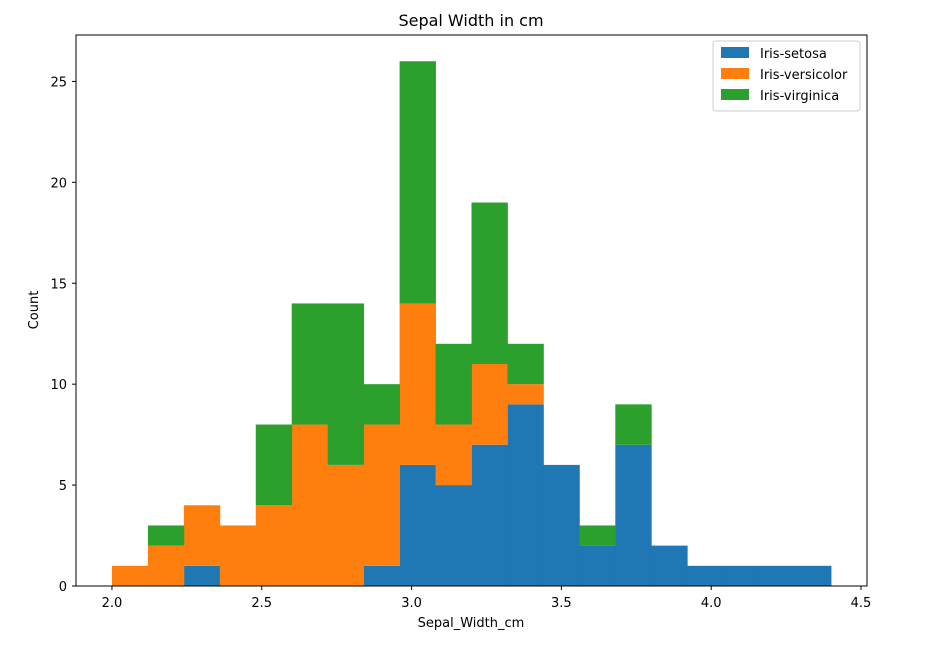  I want to click on legend-swatch-iris-versicolor, so click(735, 73).